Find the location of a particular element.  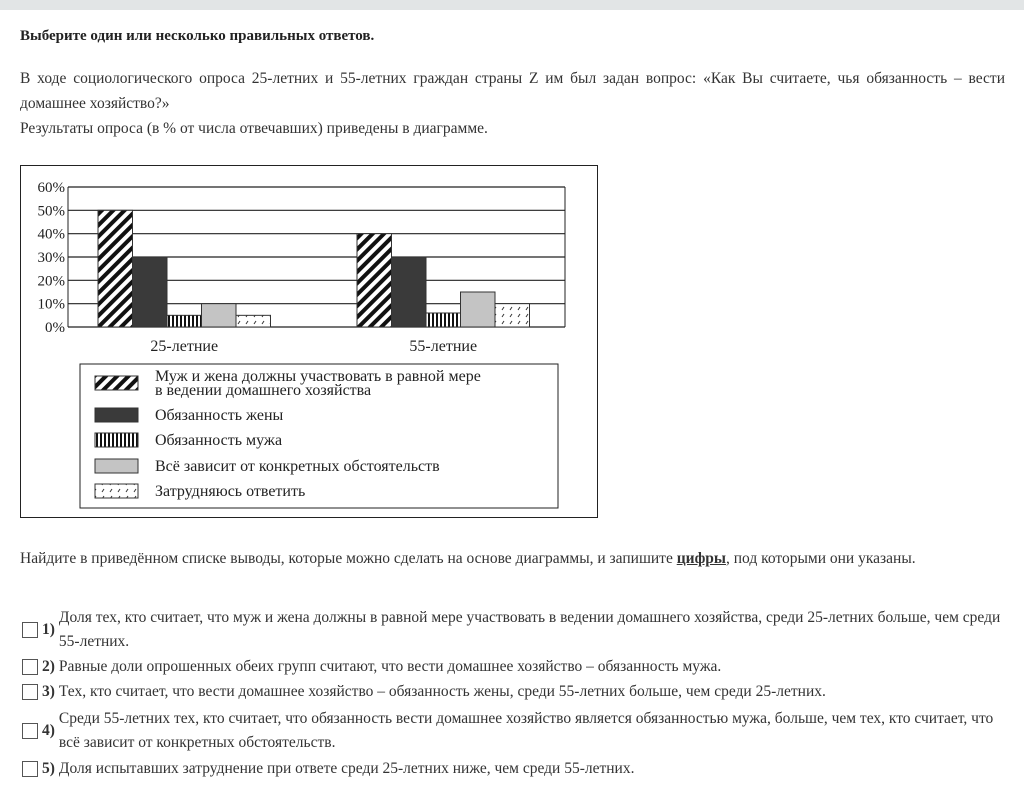

x-tick-label: 25-летние is located at coordinates (184, 346).